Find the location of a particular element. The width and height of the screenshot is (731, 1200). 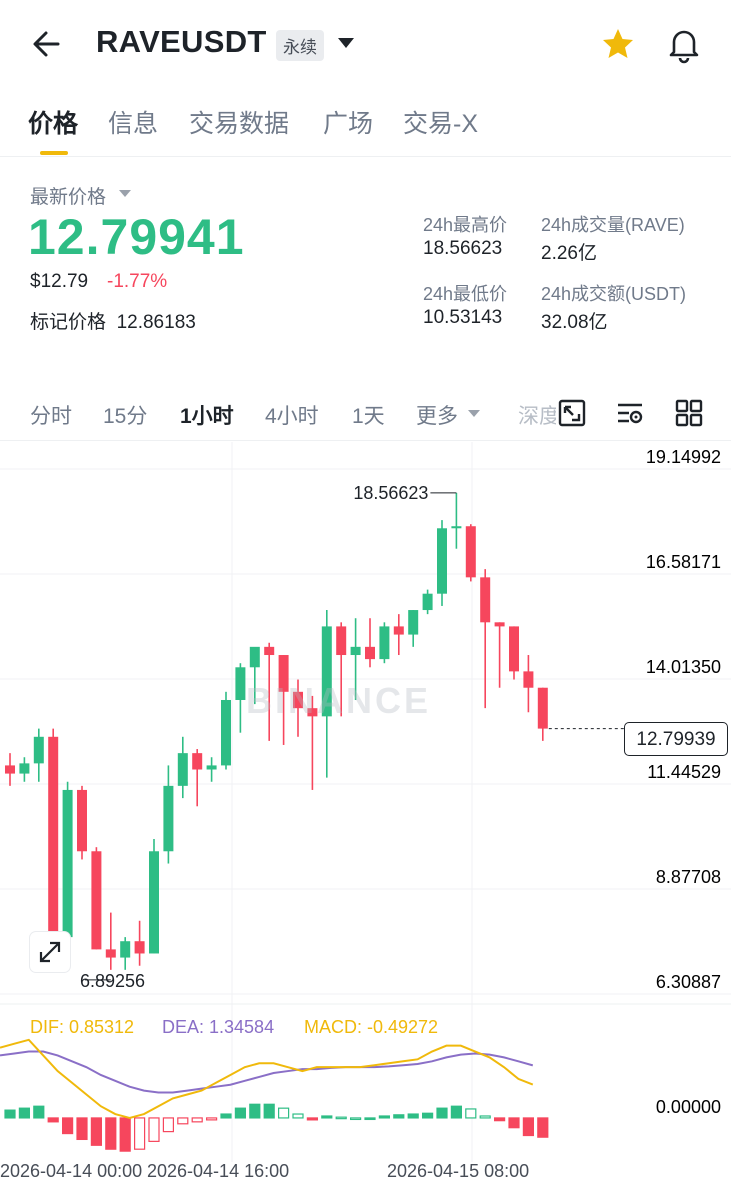

dif-line is located at coordinates (267, 1078).